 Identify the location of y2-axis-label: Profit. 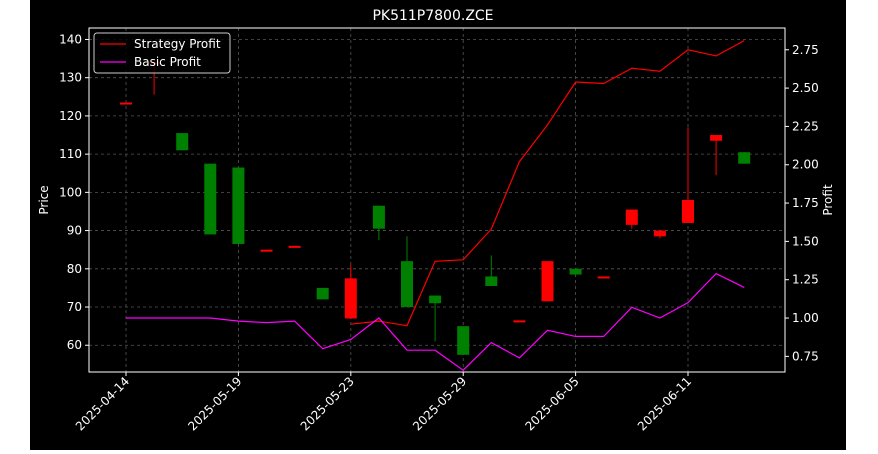
(828, 200).